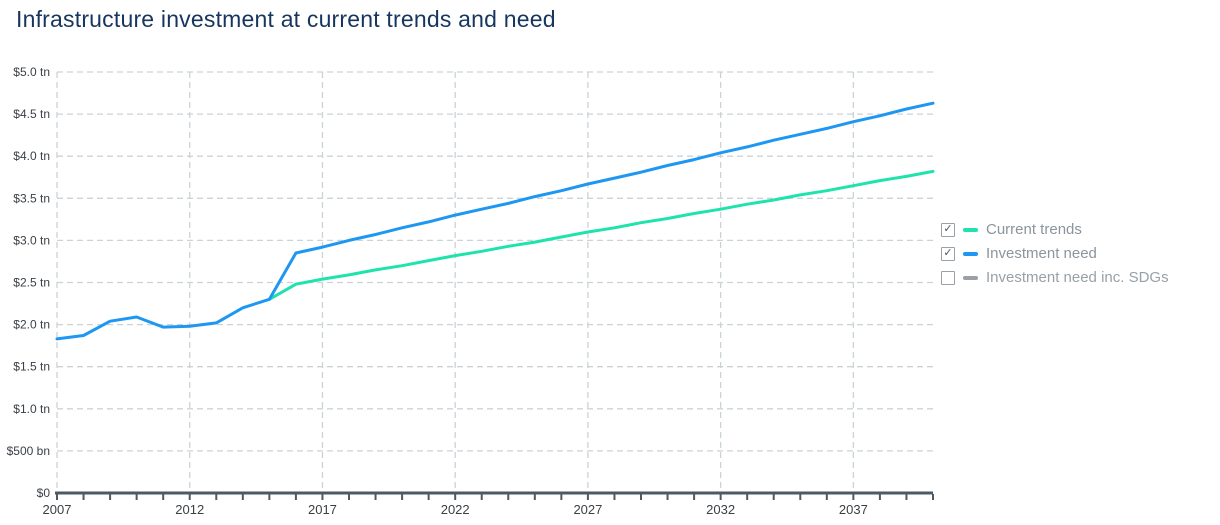 This screenshot has width=1220, height=525. What do you see at coordinates (31, 283) in the screenshot?
I see `y-tick-label: $2.5 tn` at bounding box center [31, 283].